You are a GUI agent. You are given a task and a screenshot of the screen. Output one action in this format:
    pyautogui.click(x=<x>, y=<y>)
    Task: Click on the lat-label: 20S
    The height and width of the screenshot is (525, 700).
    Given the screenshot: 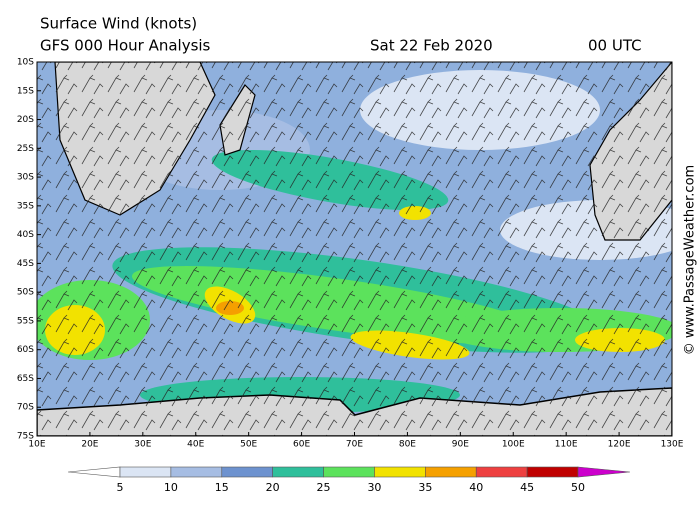 What is the action you would take?
    pyautogui.click(x=25, y=120)
    